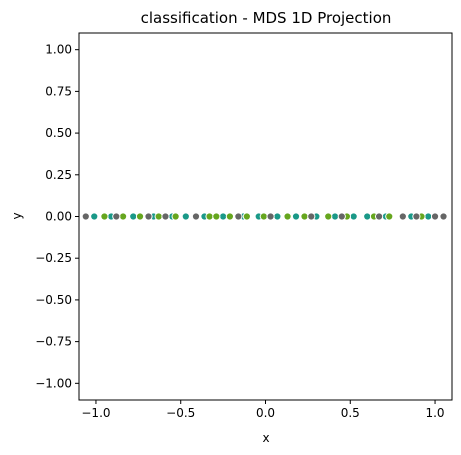 This screenshot has width=461, height=455. What do you see at coordinates (58, 91) in the screenshot?
I see `y-tick-label: 0.75` at bounding box center [58, 91].